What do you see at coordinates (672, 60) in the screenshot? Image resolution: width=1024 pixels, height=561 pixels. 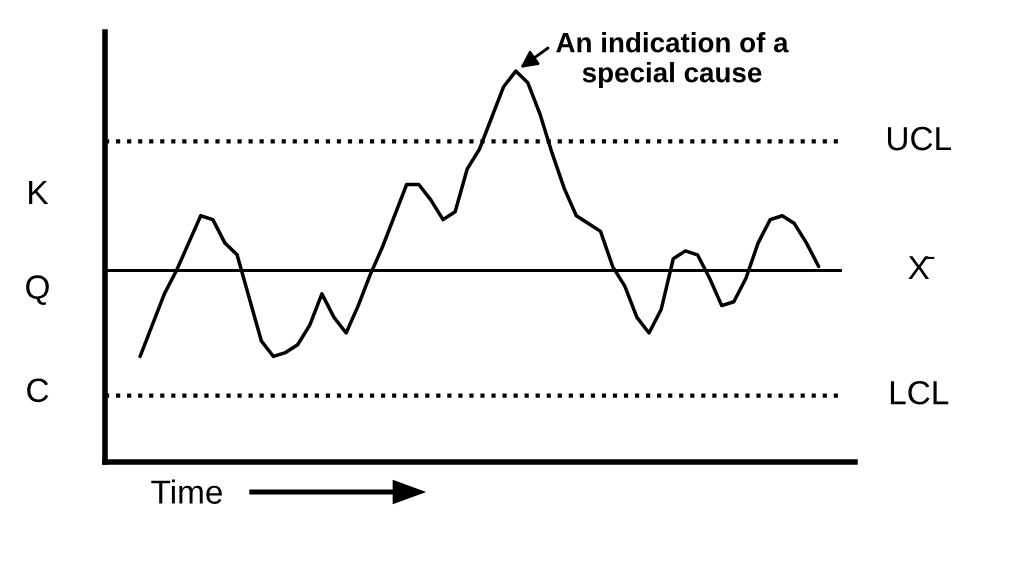 I see `annotation: An indication of a special cause` at bounding box center [672, 60].